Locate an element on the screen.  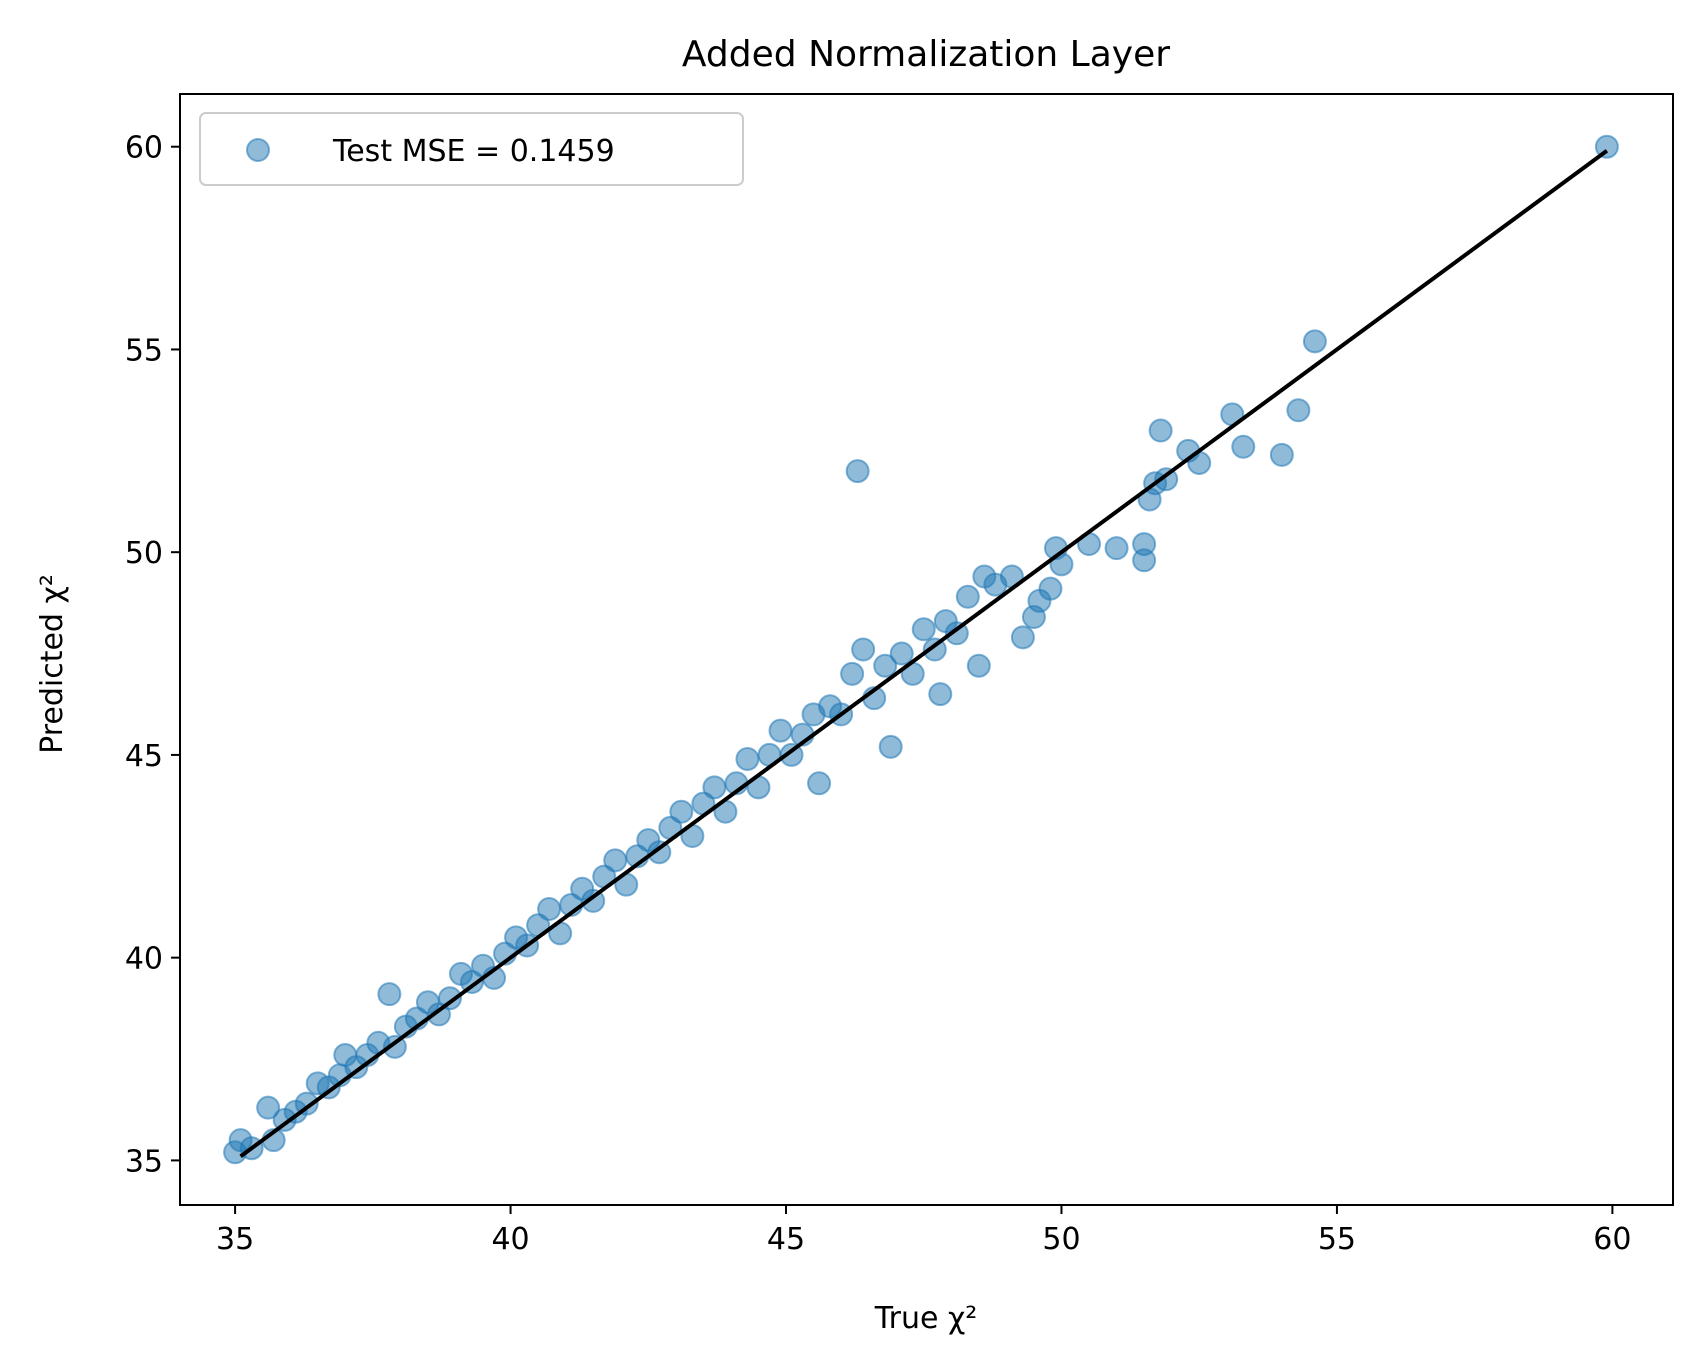
y-tick-label: 60 is located at coordinates (144, 148).